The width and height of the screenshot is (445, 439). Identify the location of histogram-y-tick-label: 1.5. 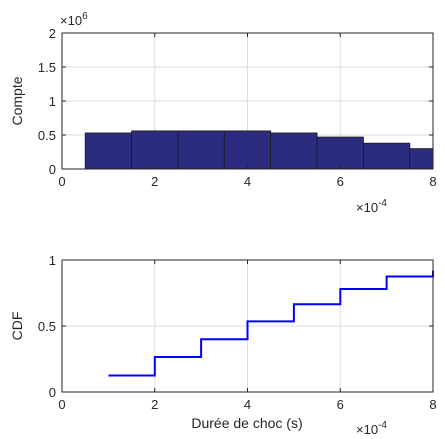
(47, 67).